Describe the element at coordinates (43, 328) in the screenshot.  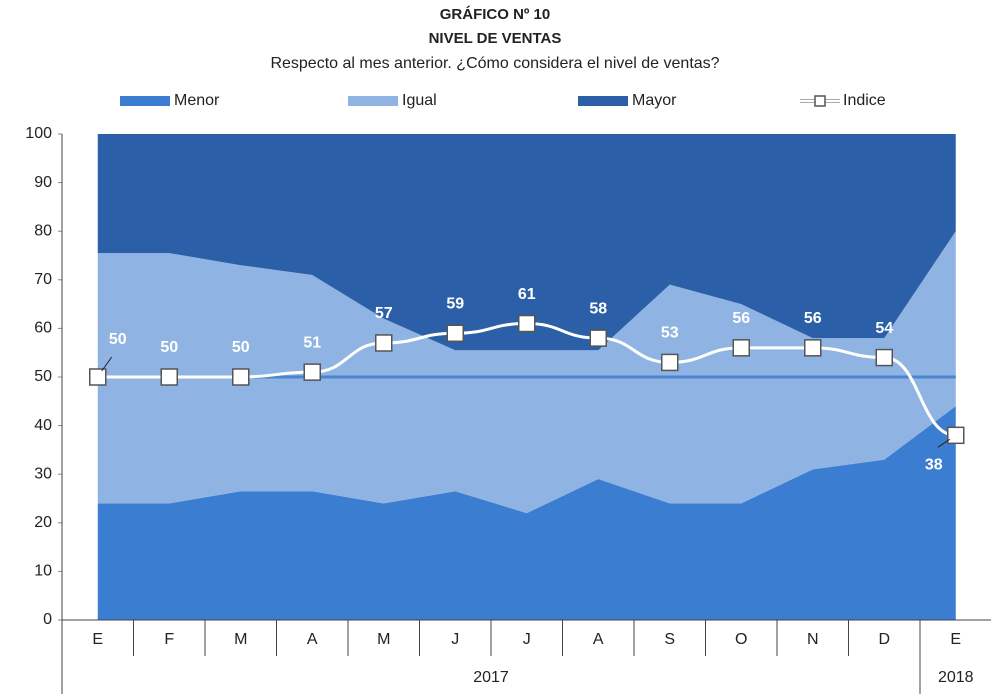
I see `y-tick-label: 60` at that location.